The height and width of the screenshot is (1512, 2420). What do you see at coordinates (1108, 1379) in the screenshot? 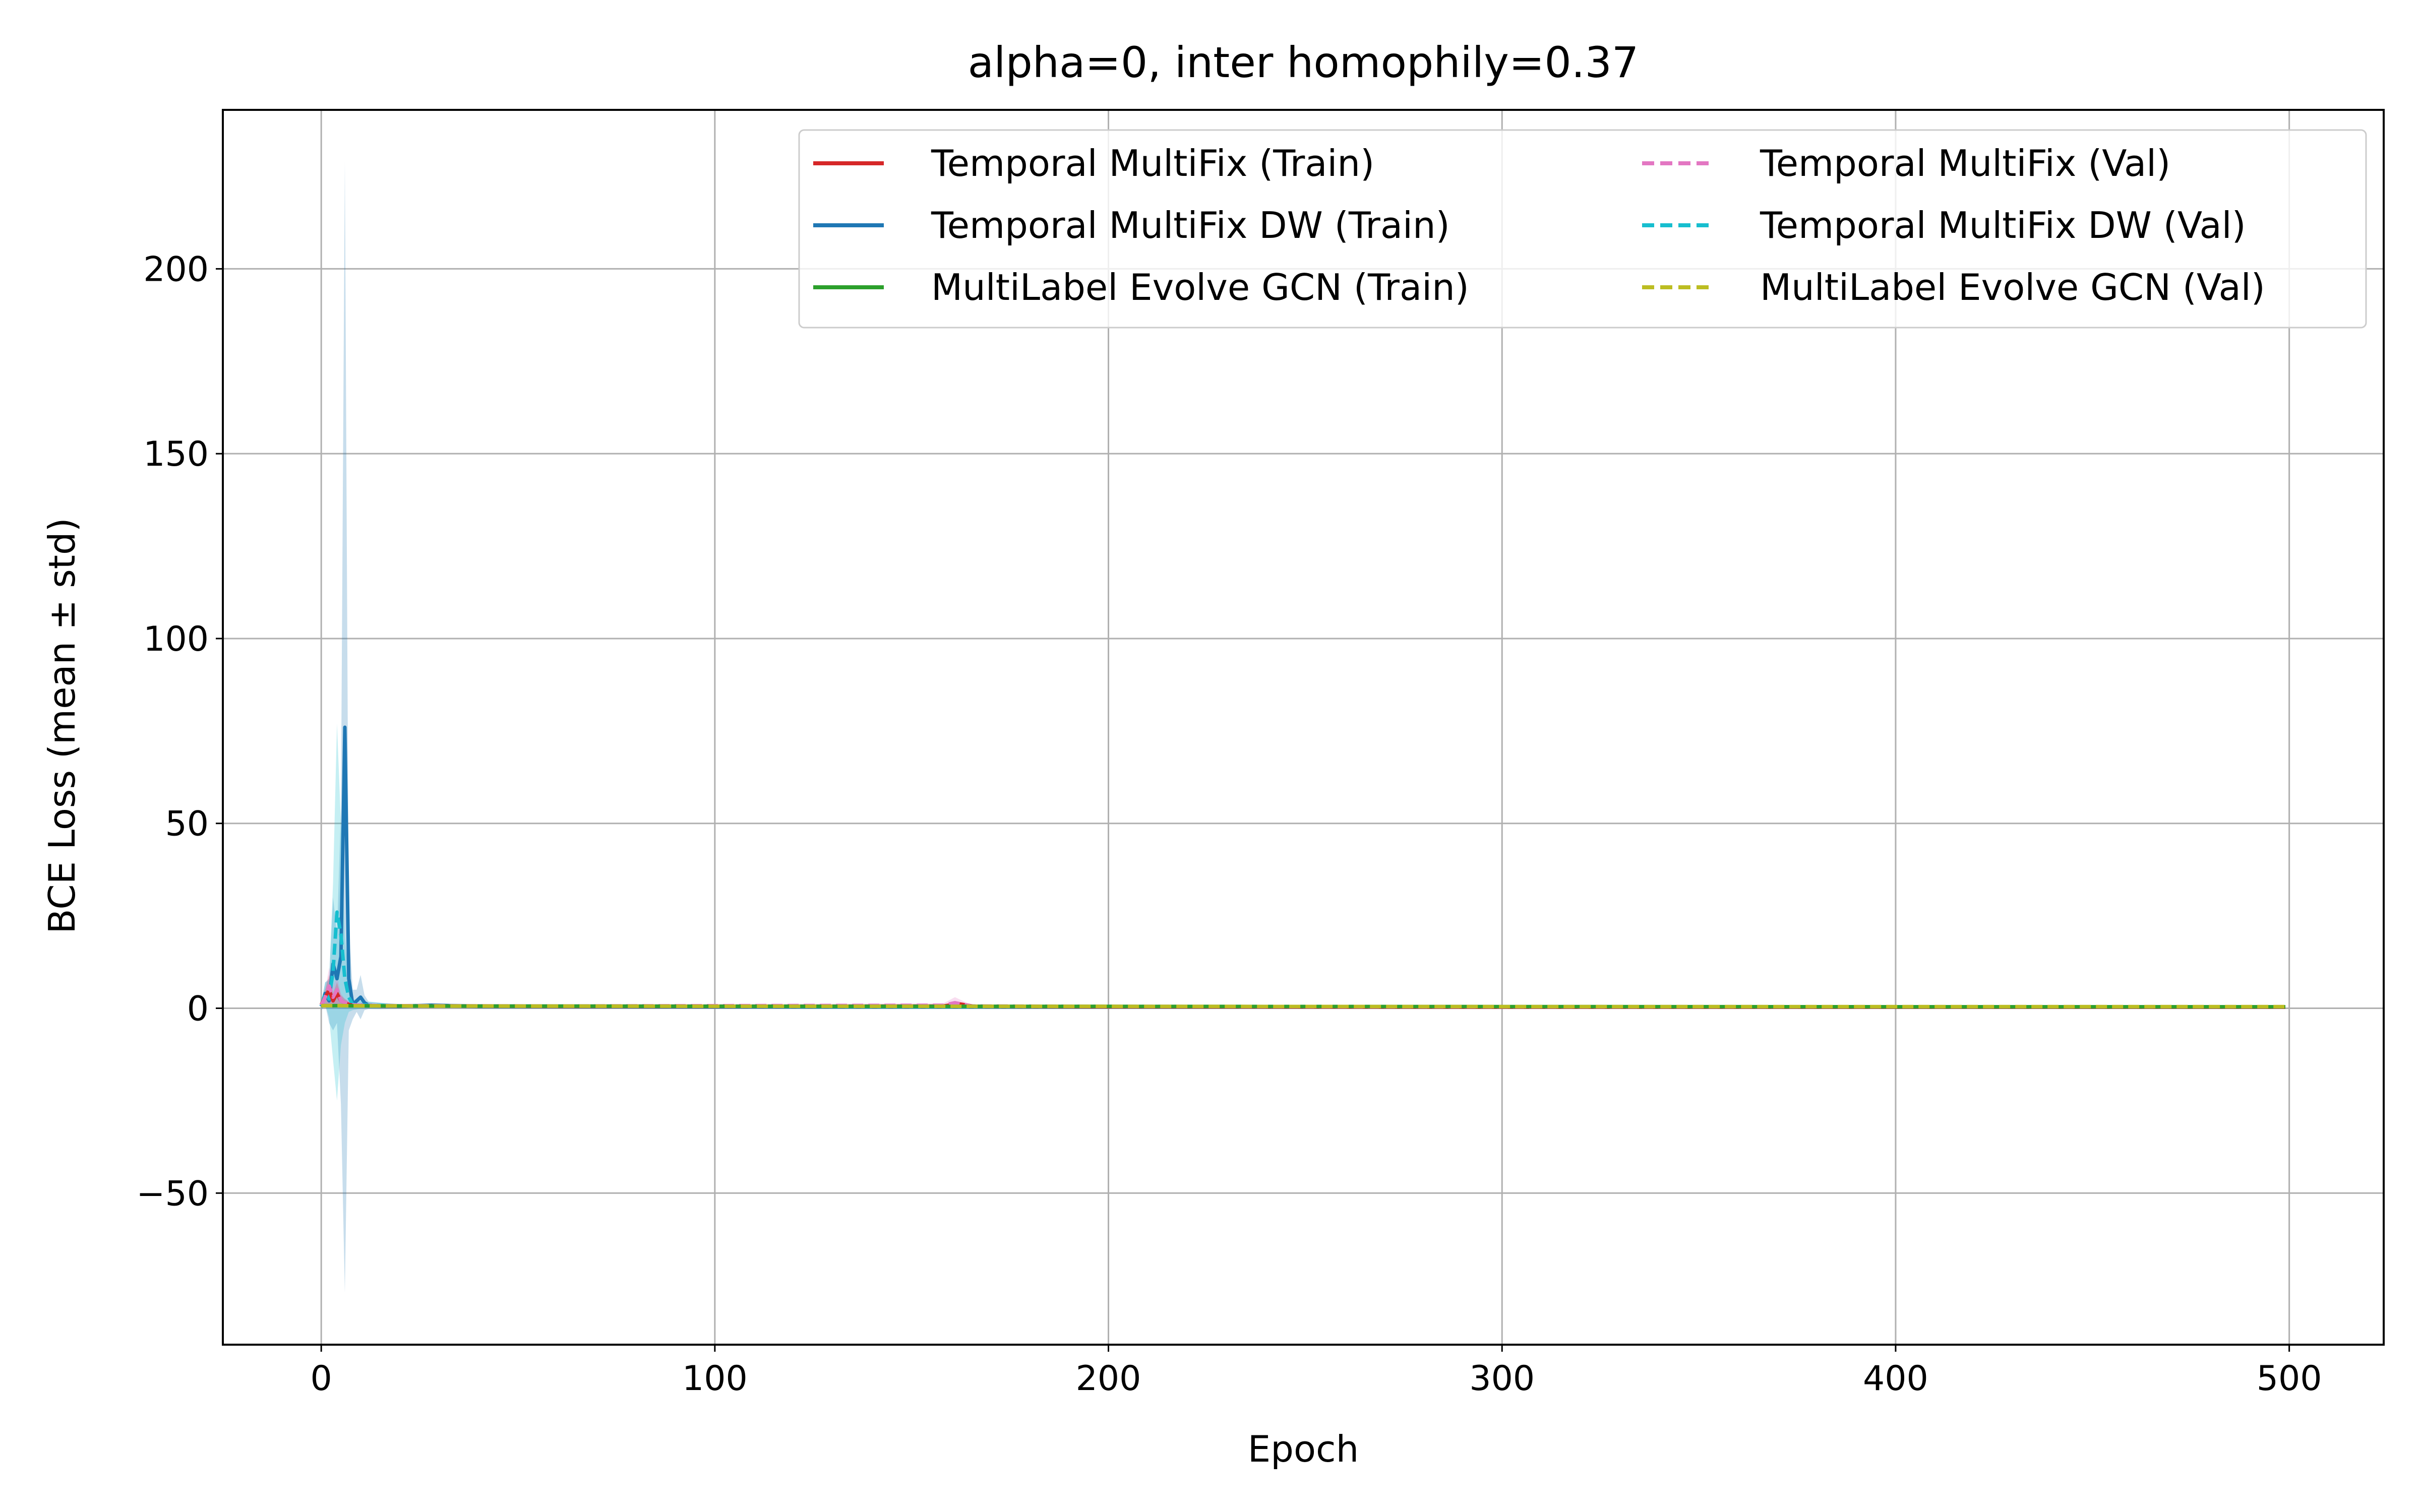
I see `x-tick-label: 200` at bounding box center [1108, 1379].